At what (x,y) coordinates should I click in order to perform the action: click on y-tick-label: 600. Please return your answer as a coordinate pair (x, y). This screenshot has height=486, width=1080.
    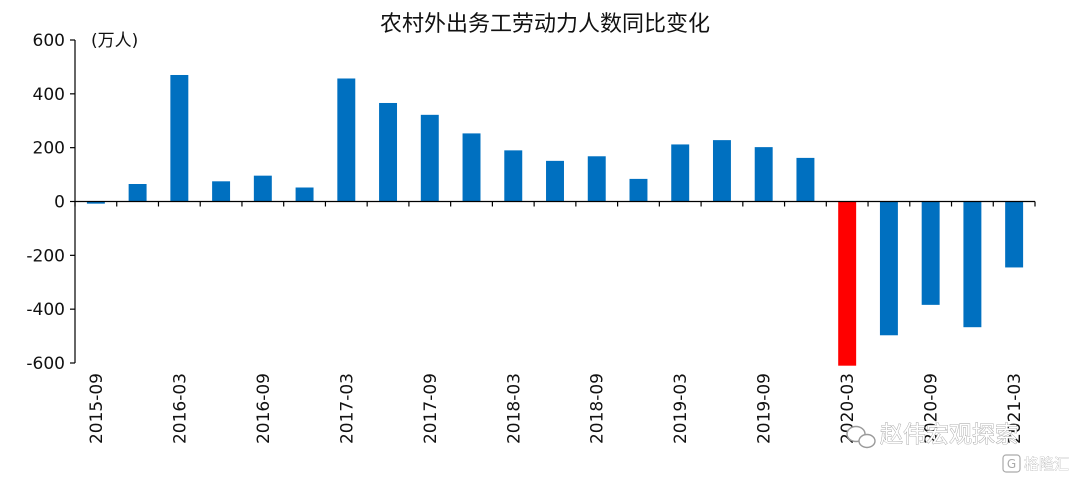
    Looking at the image, I should click on (49, 41).